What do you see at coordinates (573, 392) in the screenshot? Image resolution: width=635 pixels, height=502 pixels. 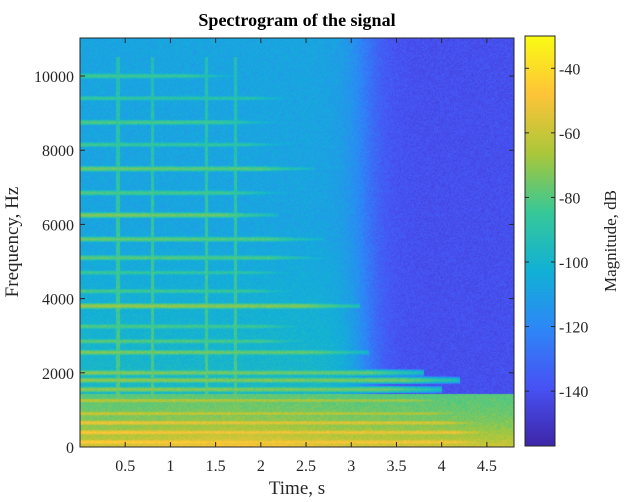 I see `colorbar-tick-label: -140` at bounding box center [573, 392].